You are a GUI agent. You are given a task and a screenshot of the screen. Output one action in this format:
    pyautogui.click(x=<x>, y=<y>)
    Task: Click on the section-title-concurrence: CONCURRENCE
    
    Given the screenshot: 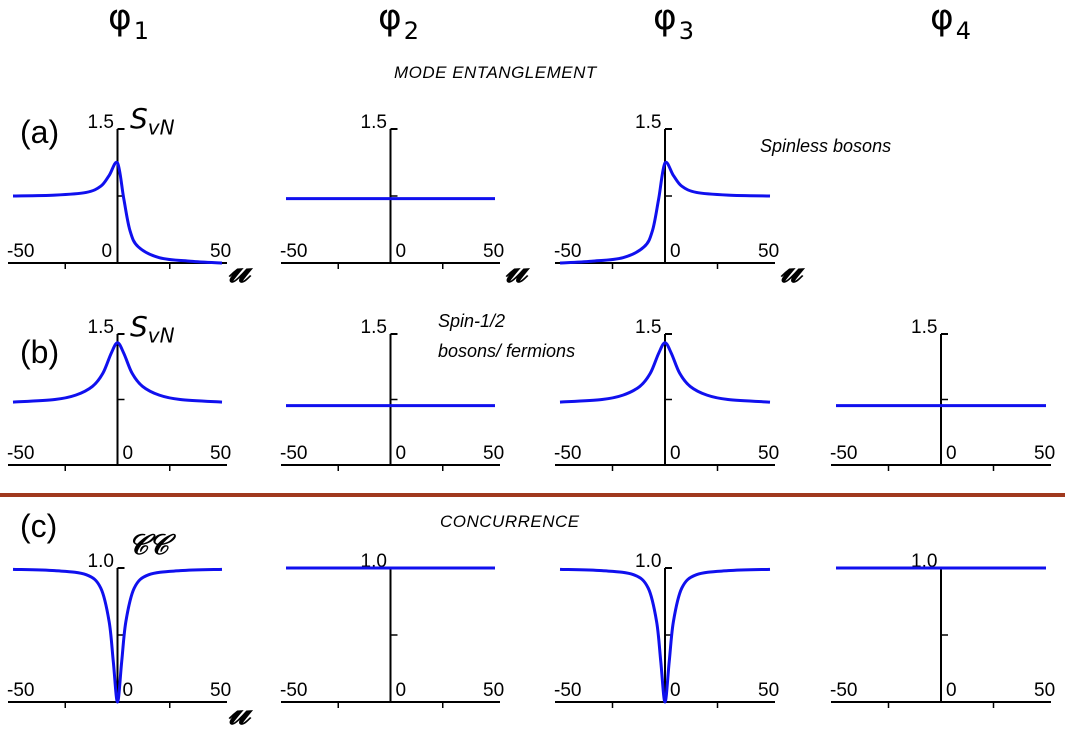 What is the action you would take?
    pyautogui.click(x=510, y=521)
    